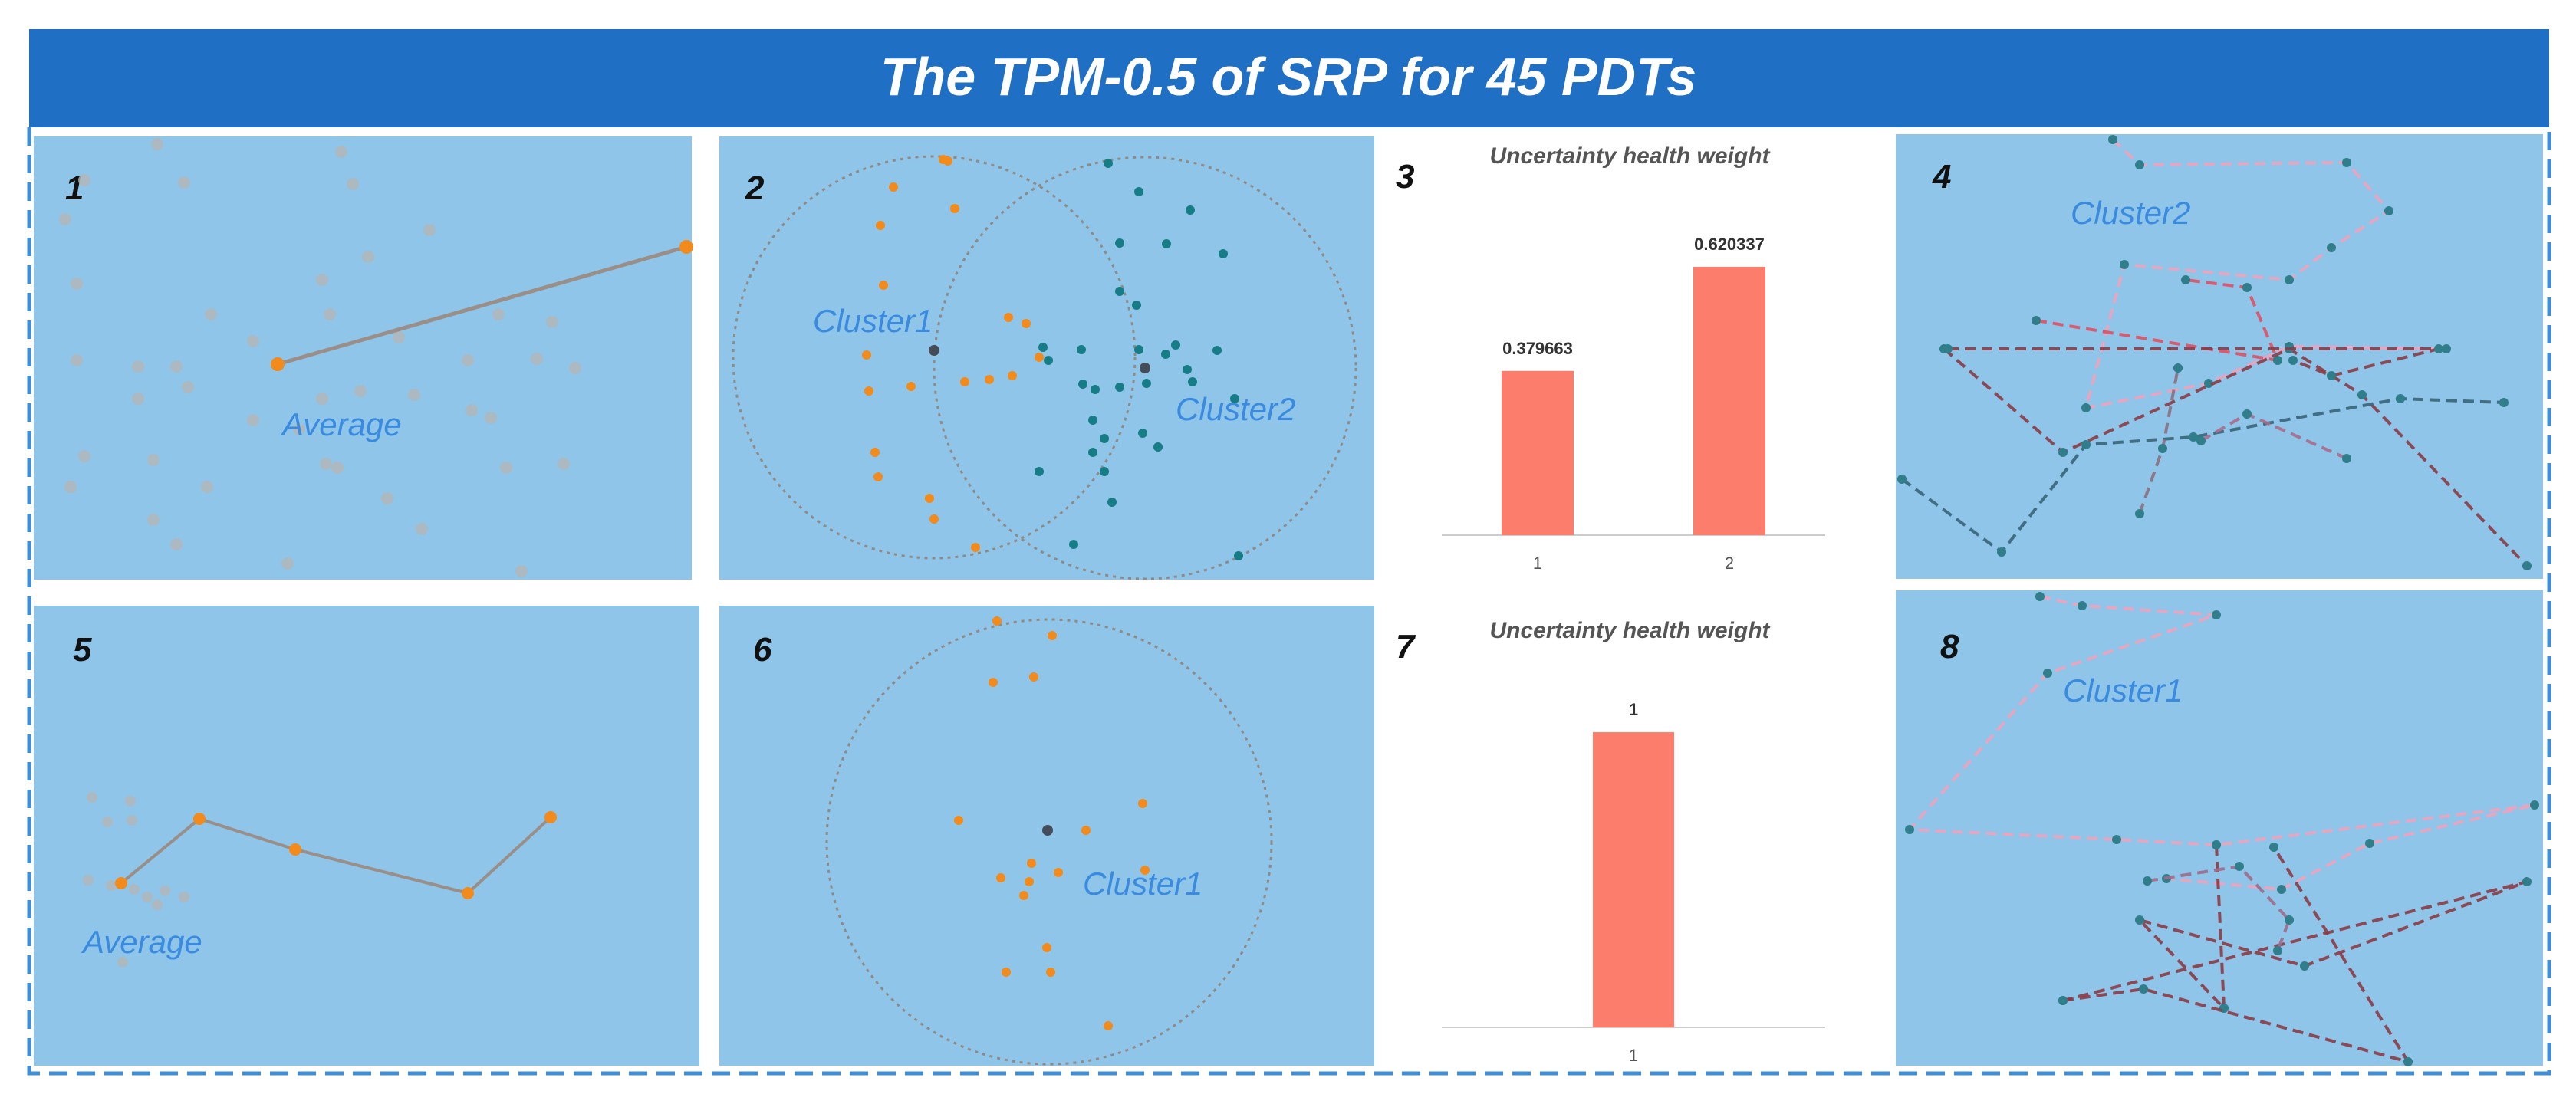 Image resolution: width=2576 pixels, height=1114 pixels. I want to click on panel-6-number: 6, so click(762, 650).